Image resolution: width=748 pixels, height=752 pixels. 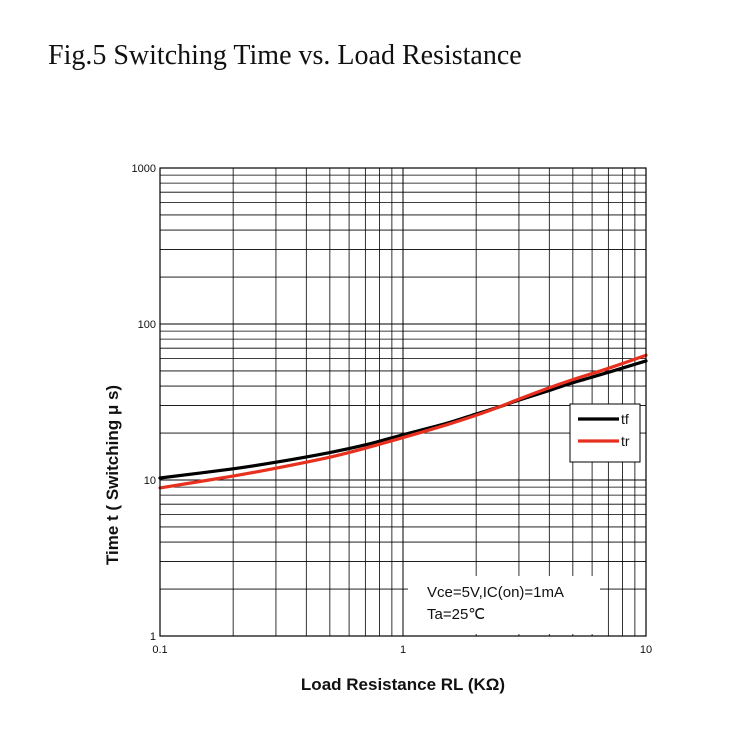 What do you see at coordinates (153, 637) in the screenshot?
I see `y-tick-label: 1` at bounding box center [153, 637].